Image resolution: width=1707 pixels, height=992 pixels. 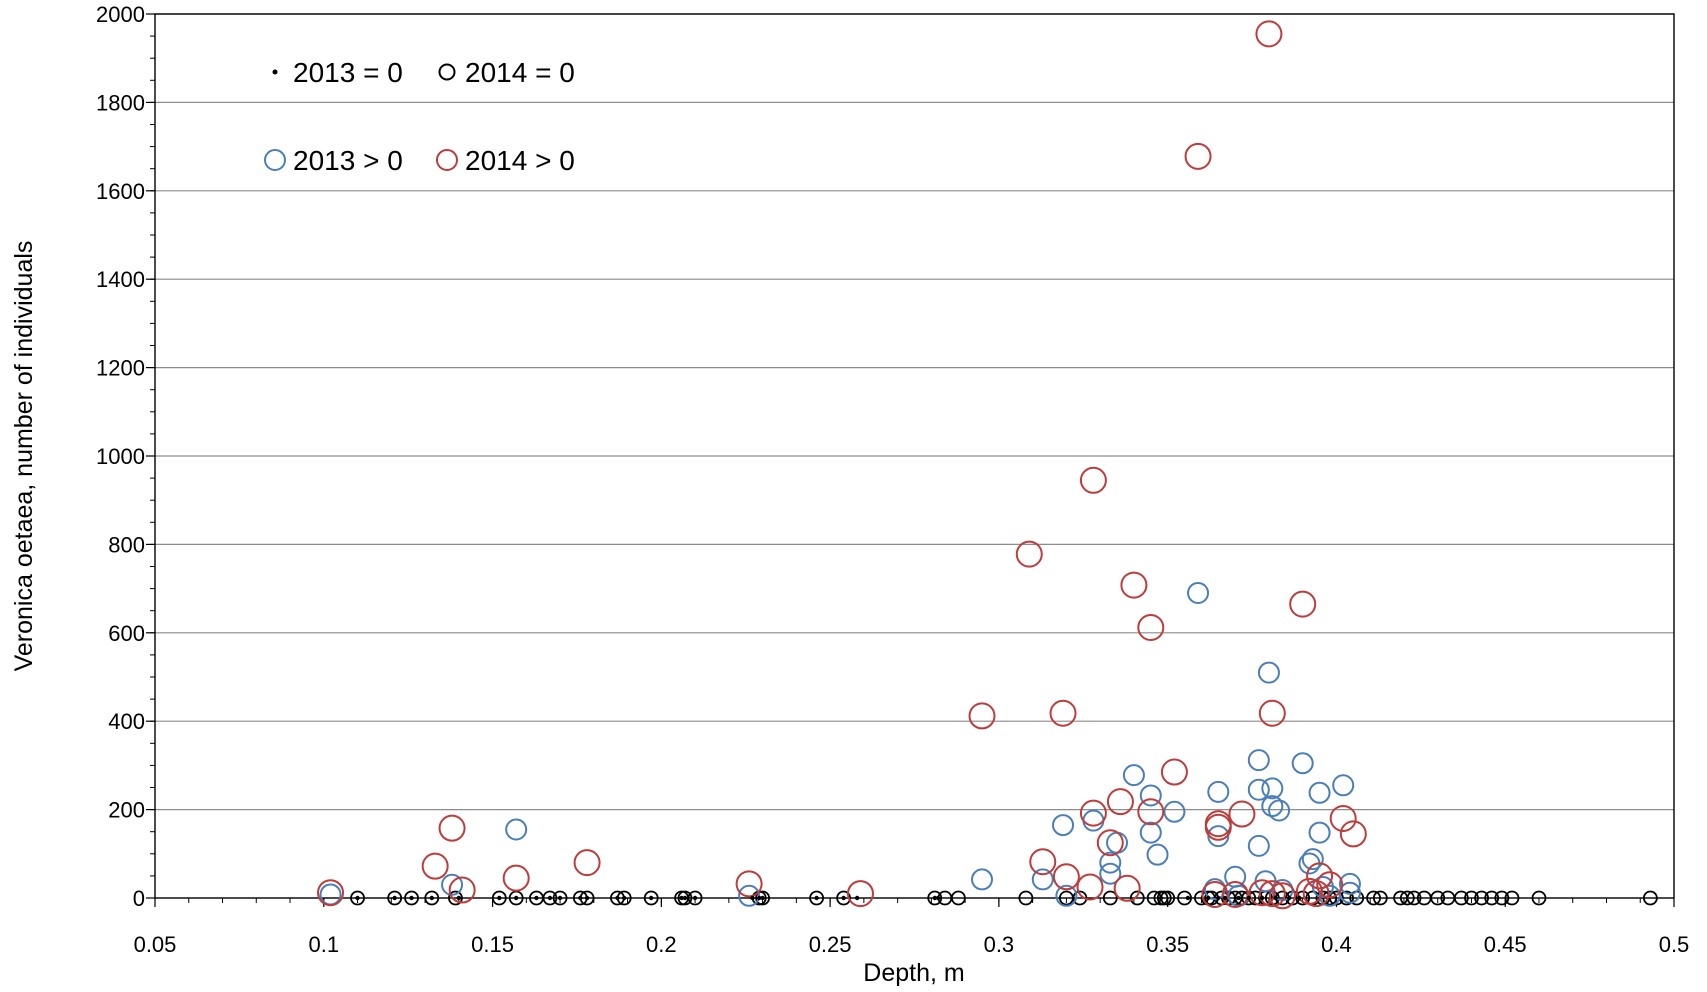 I want to click on legend-label: 2014 = 0, so click(x=520, y=72).